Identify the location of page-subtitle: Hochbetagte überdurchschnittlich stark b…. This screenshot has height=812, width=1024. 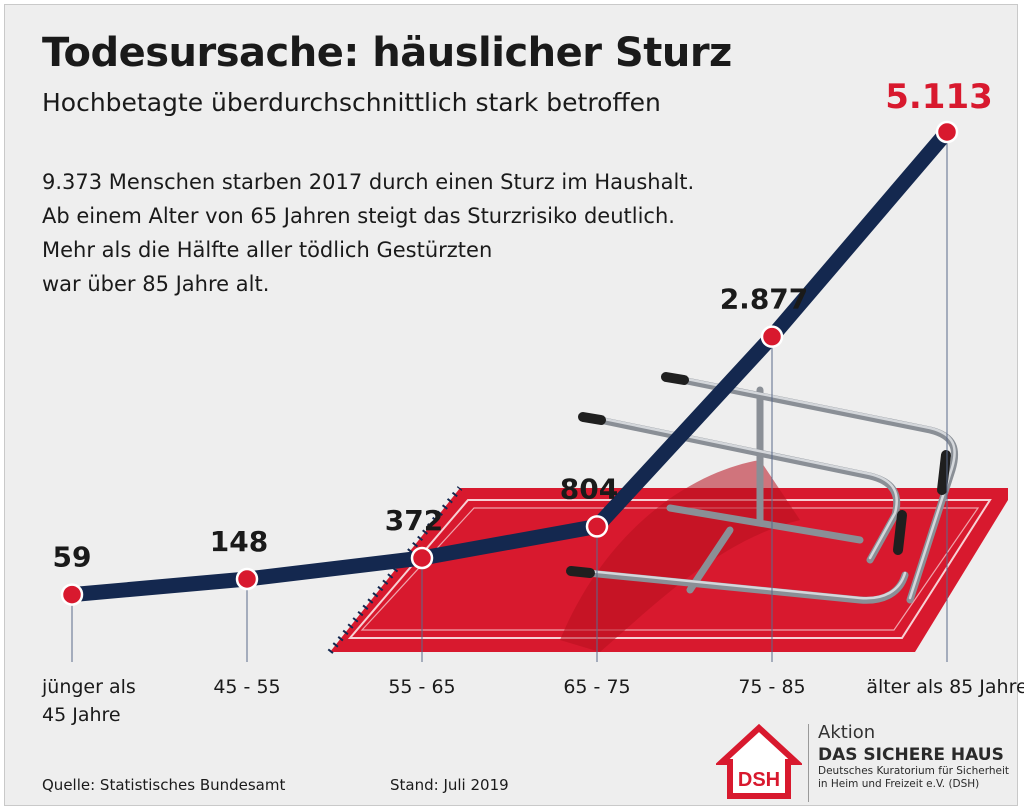
(351, 102).